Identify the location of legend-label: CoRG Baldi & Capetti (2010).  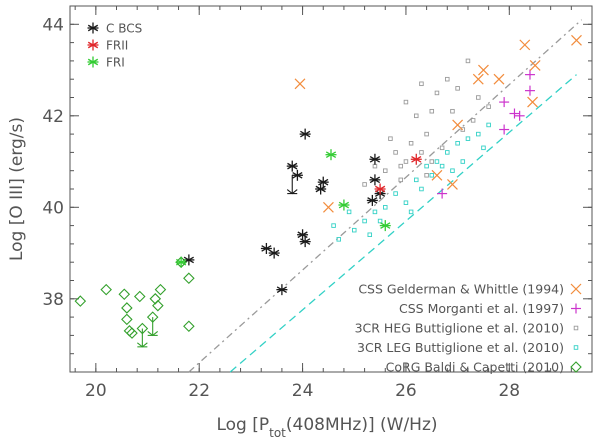
(475, 367).